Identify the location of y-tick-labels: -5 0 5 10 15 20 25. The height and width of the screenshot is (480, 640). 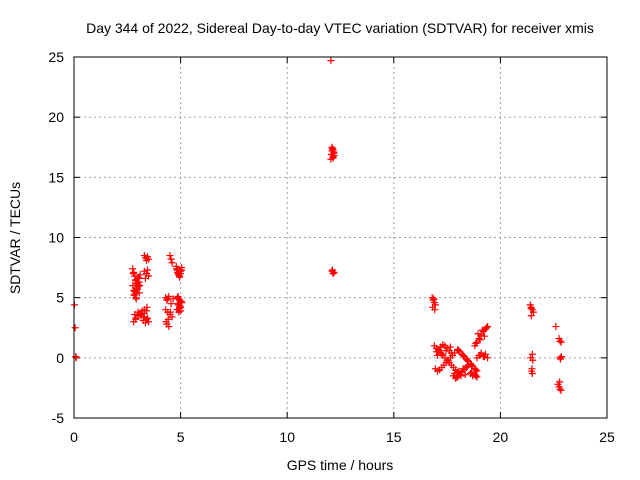
(56, 237).